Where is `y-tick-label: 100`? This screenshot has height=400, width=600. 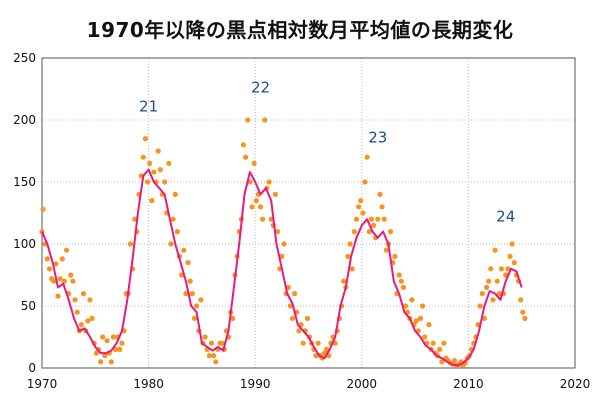 y-tick-label: 100 is located at coordinates (24, 244).